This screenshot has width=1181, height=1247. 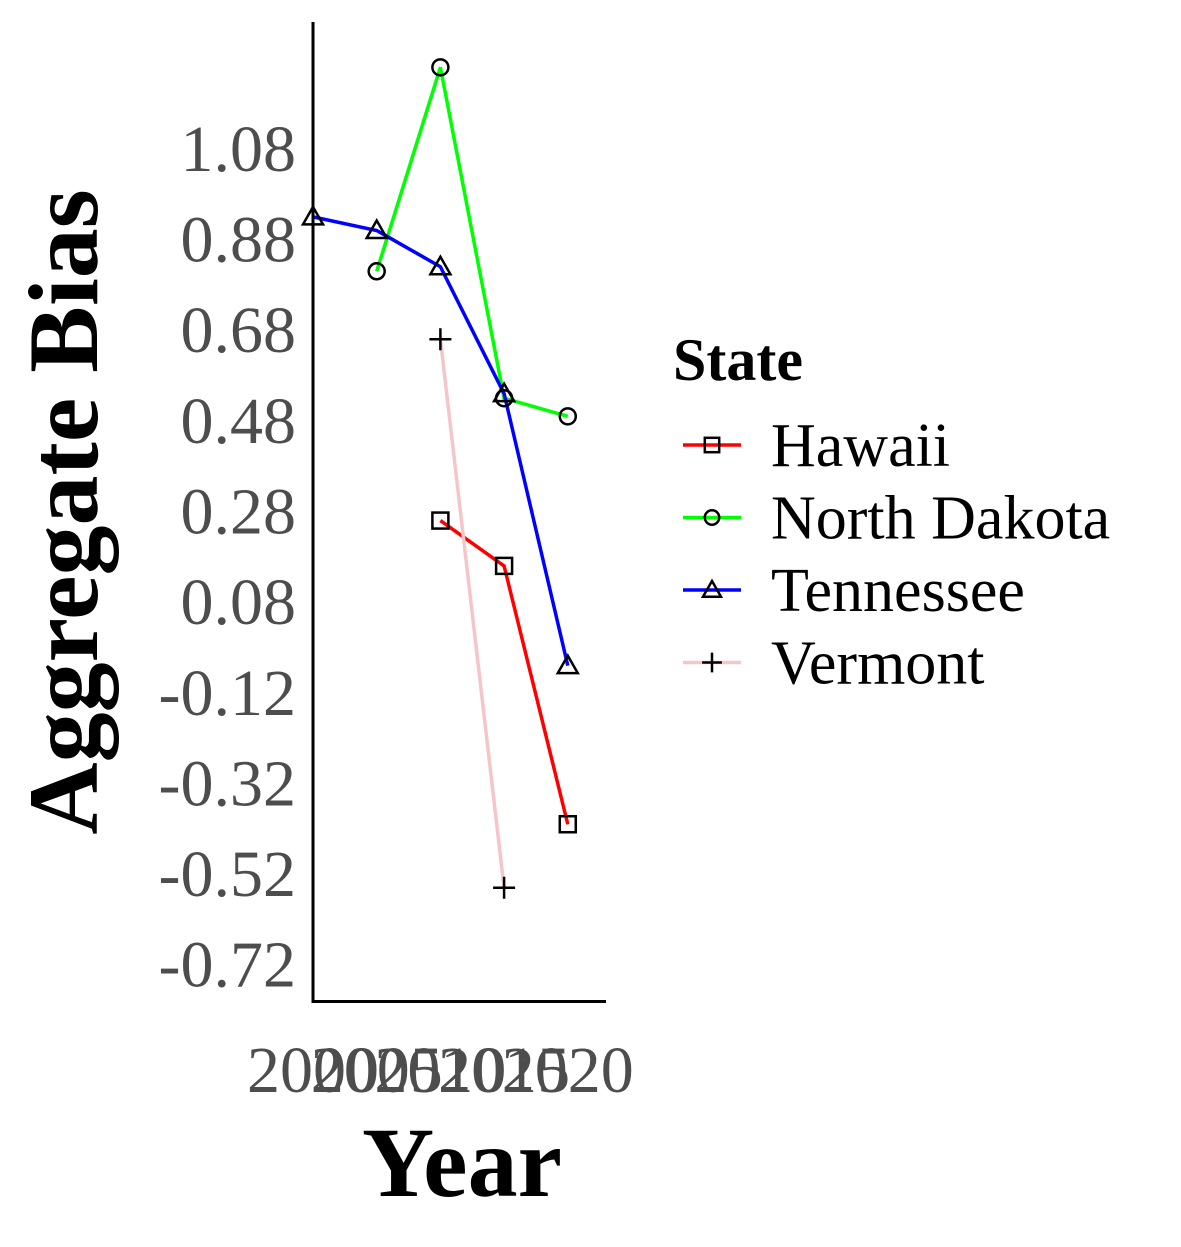 I want to click on y-tick-label: -0.32, so click(x=227, y=783).